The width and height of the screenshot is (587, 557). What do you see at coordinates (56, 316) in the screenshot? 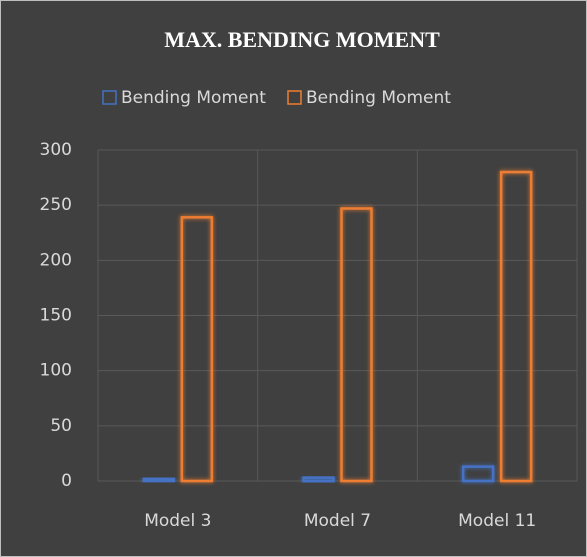
I see `y-tick-label: 150` at bounding box center [56, 316].